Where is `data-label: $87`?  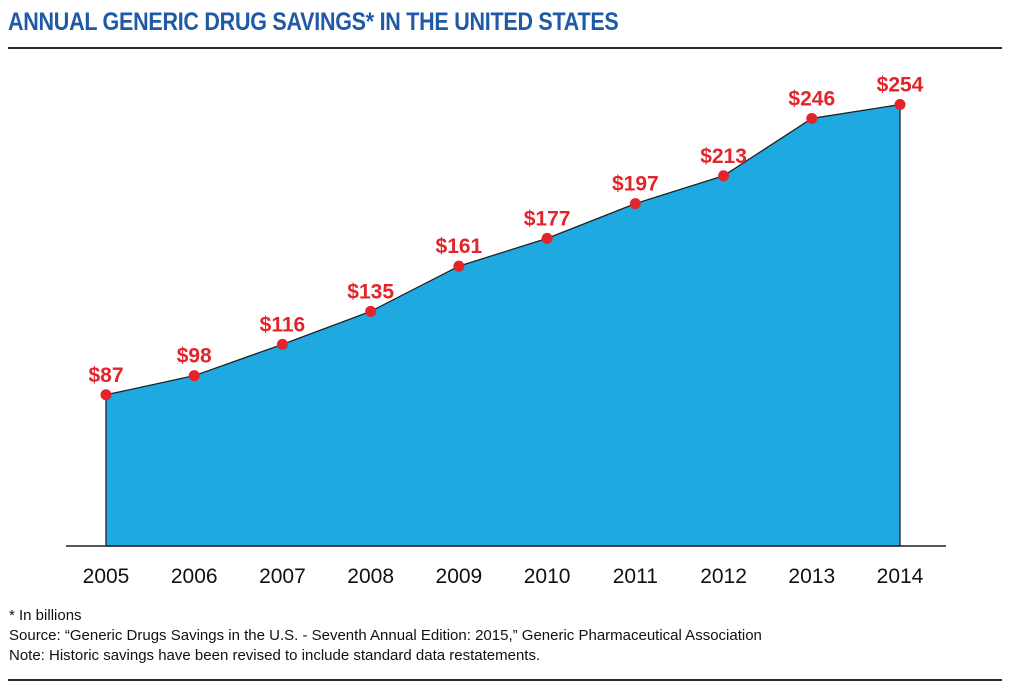 data-label: $87 is located at coordinates (105, 375).